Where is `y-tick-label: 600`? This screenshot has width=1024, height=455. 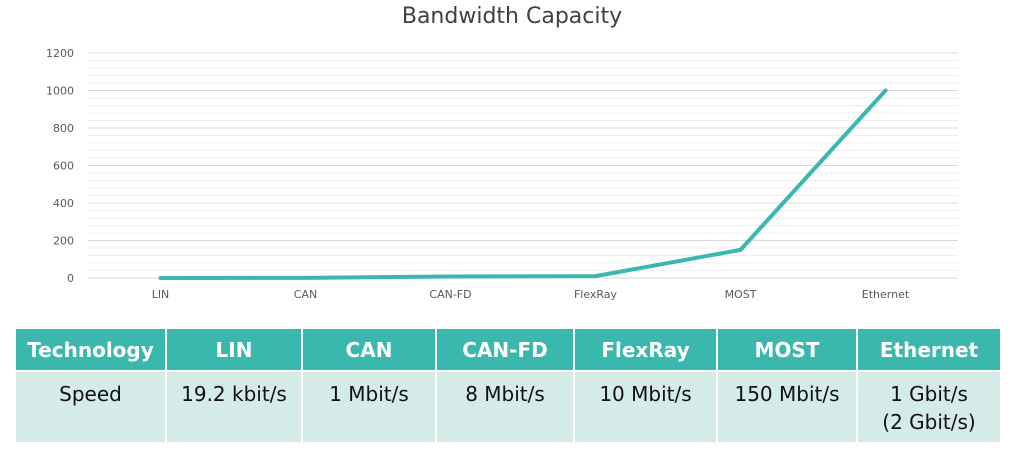 y-tick-label: 600 is located at coordinates (63, 166).